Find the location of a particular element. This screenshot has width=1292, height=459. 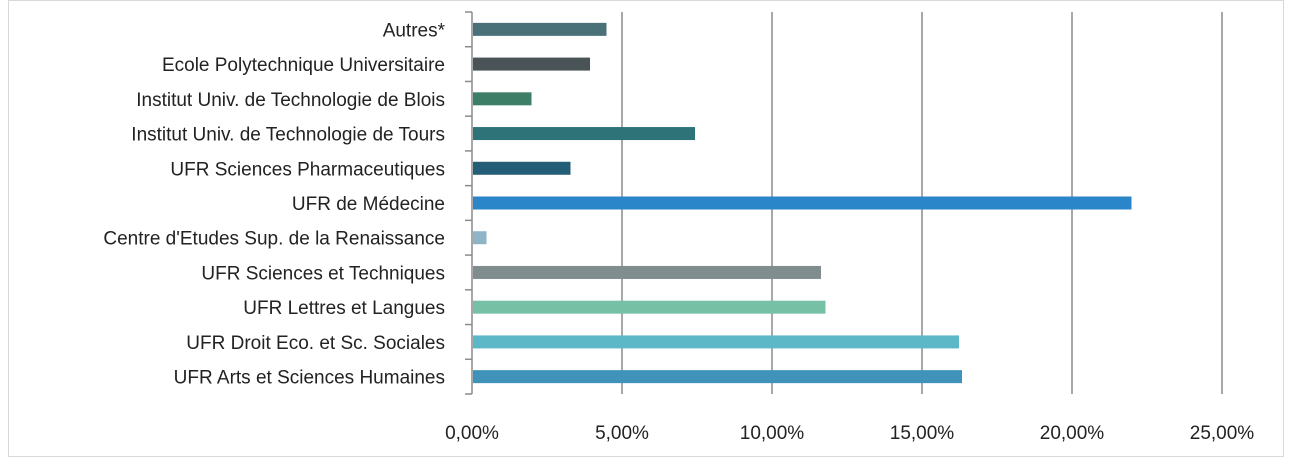

category-label: Institut Univ. de Technologie de Tours is located at coordinates (288, 135).